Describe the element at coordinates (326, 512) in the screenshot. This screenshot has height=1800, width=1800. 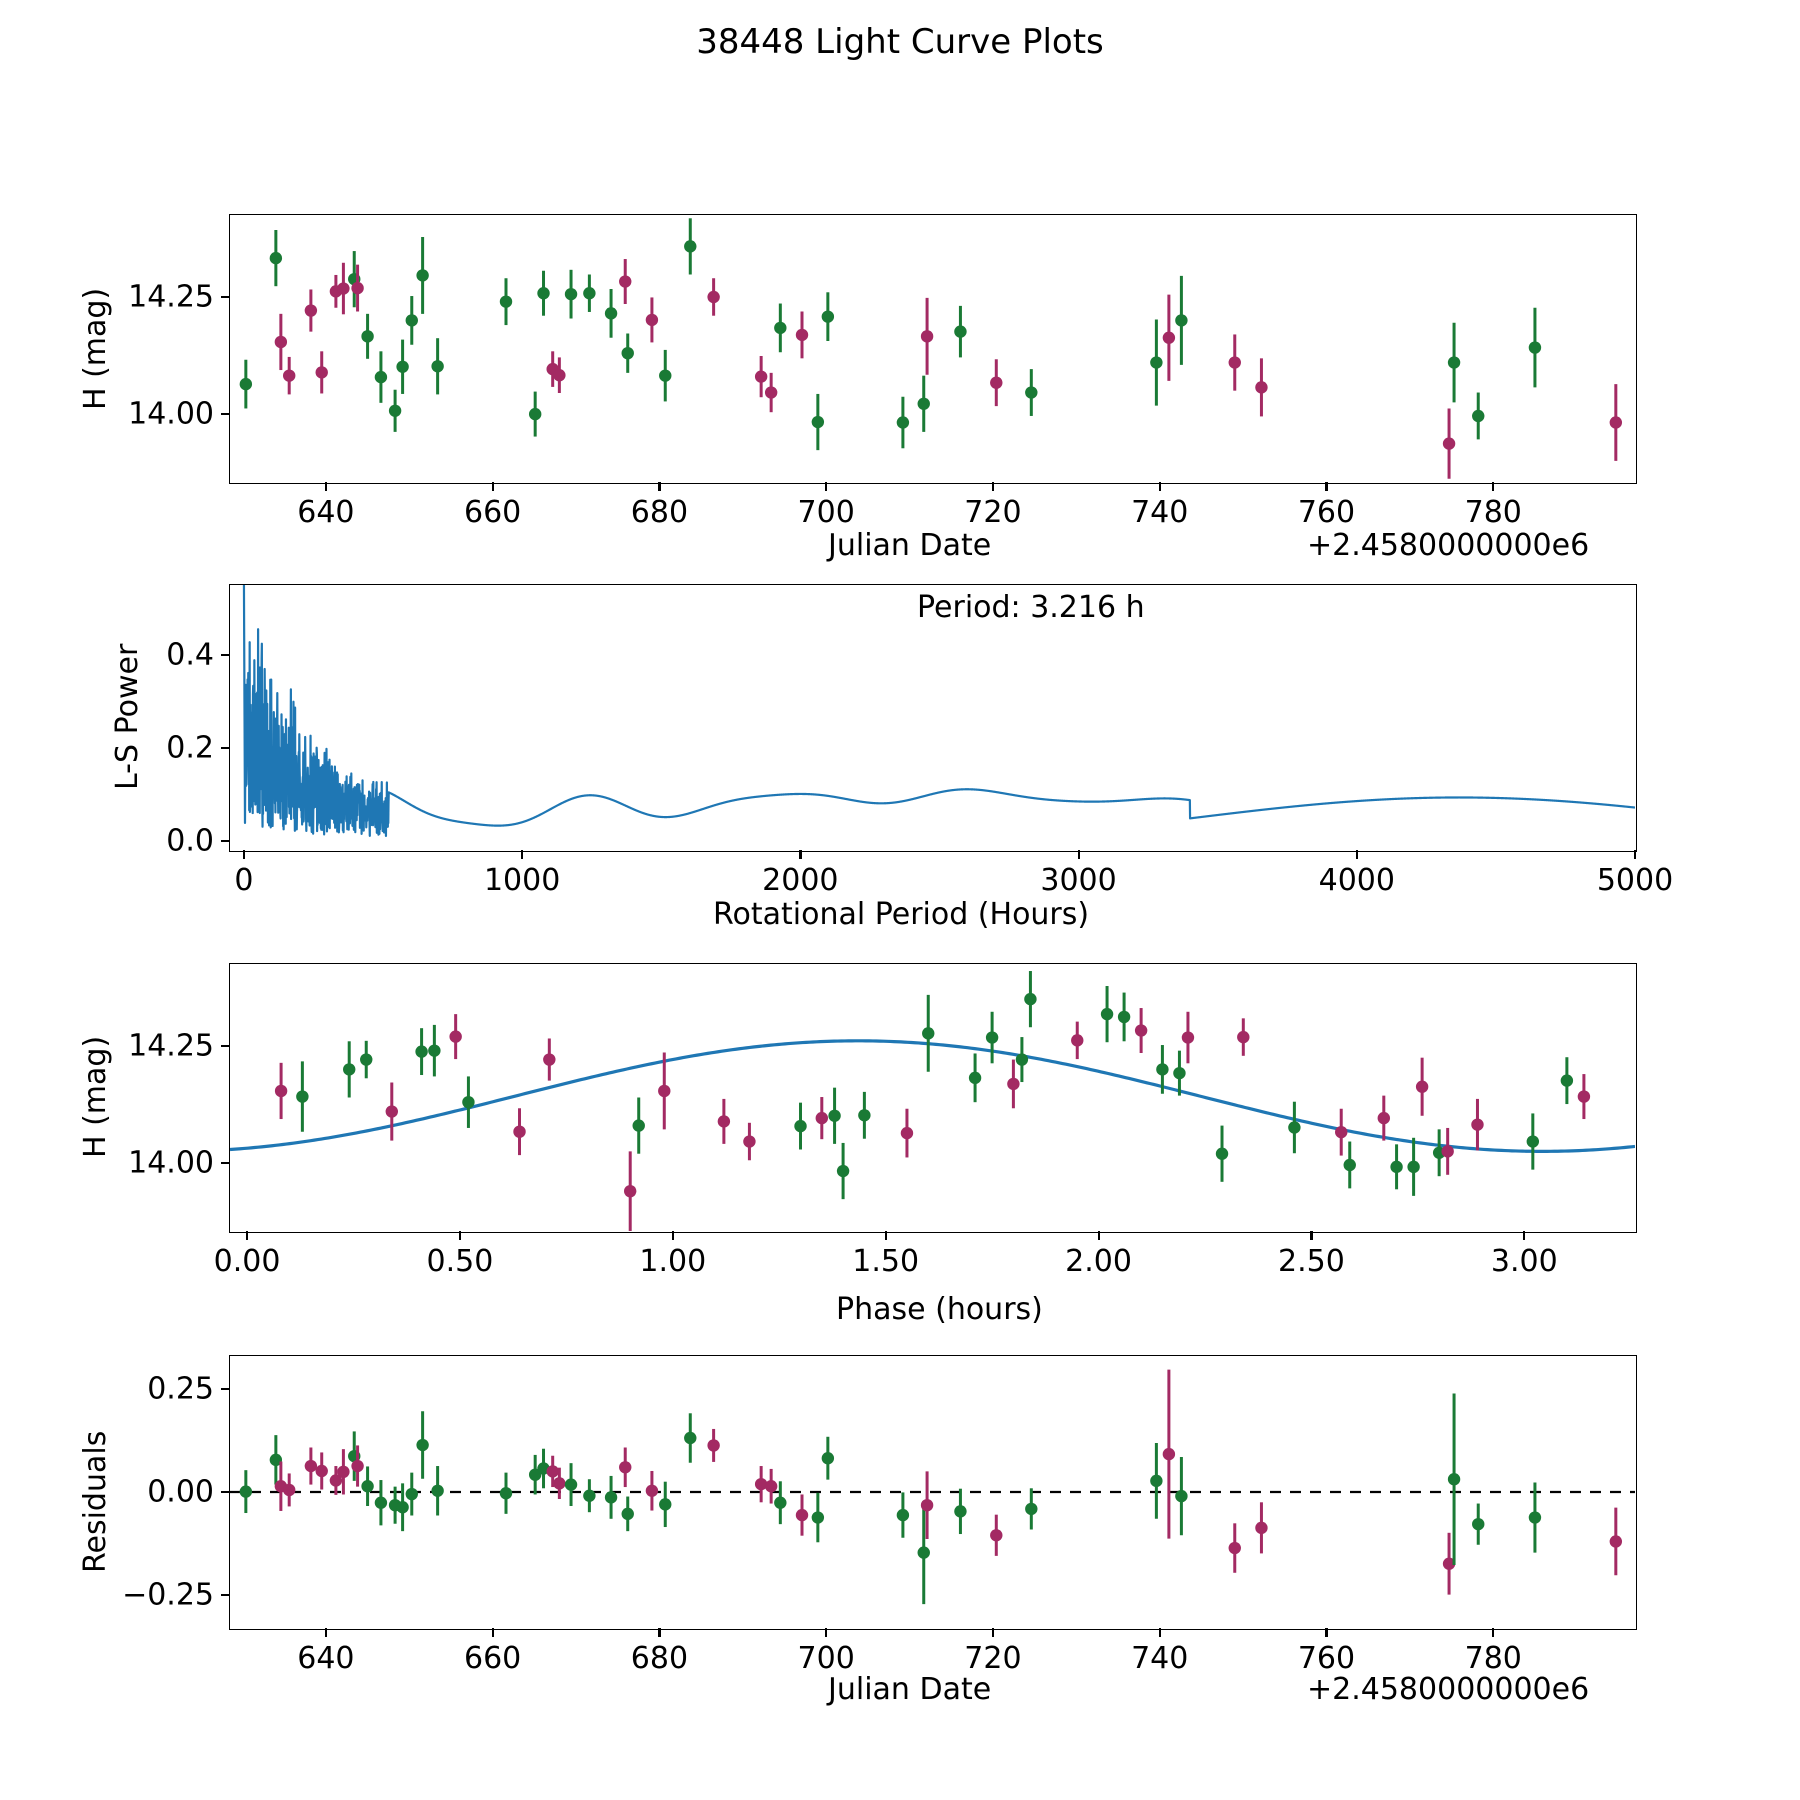
I see `x-tick-label: 640` at that location.